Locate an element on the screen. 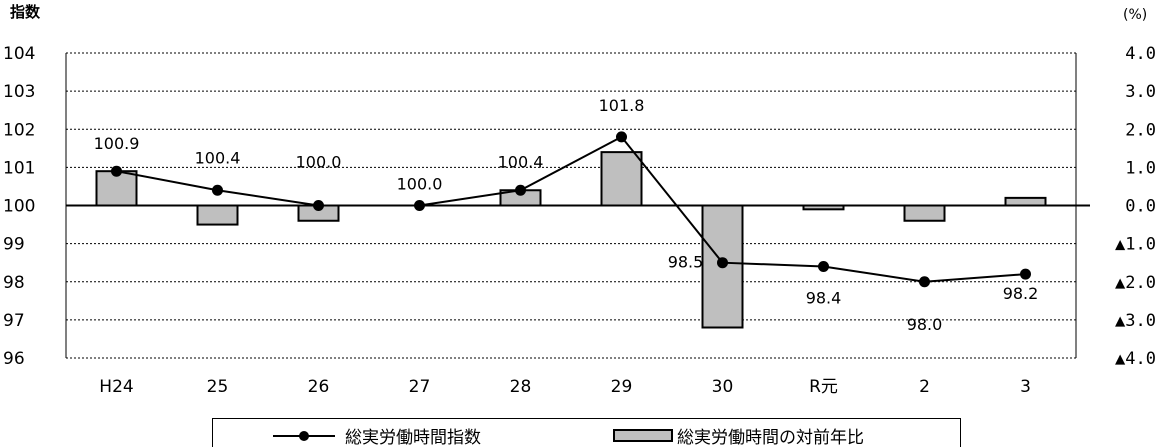 The image size is (1163, 448). category-label: 2 is located at coordinates (924, 387).